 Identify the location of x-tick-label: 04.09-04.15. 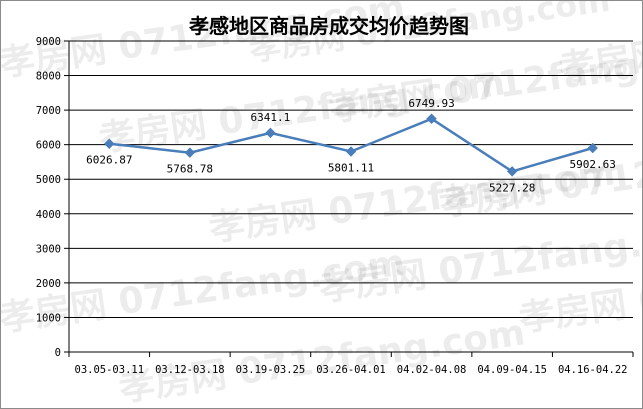
(512, 370).